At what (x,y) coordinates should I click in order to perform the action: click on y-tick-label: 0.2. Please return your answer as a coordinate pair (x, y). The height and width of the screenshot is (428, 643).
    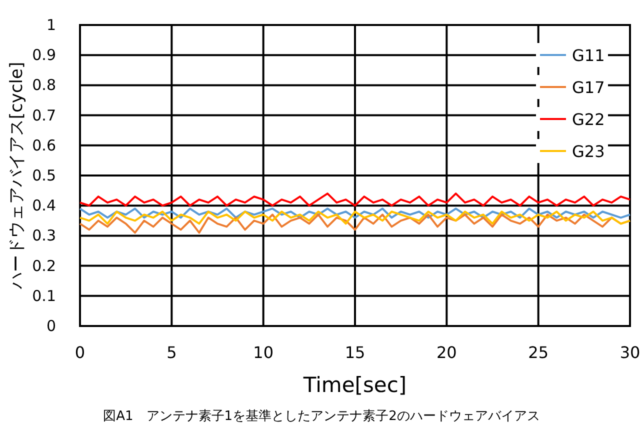
    Looking at the image, I should click on (44, 265).